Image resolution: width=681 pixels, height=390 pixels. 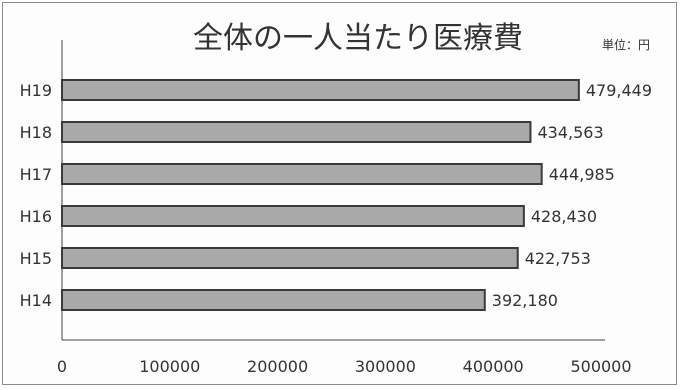 I want to click on category-label: H18, so click(x=36, y=132).